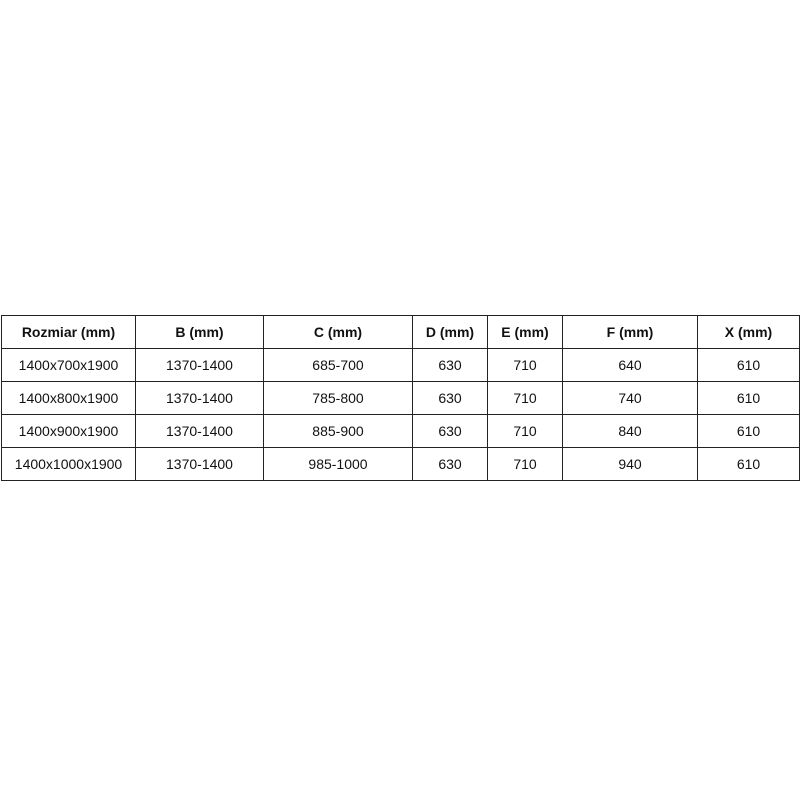 The width and height of the screenshot is (800, 800). What do you see at coordinates (450, 332) in the screenshot?
I see `header-cell: D (mm)` at bounding box center [450, 332].